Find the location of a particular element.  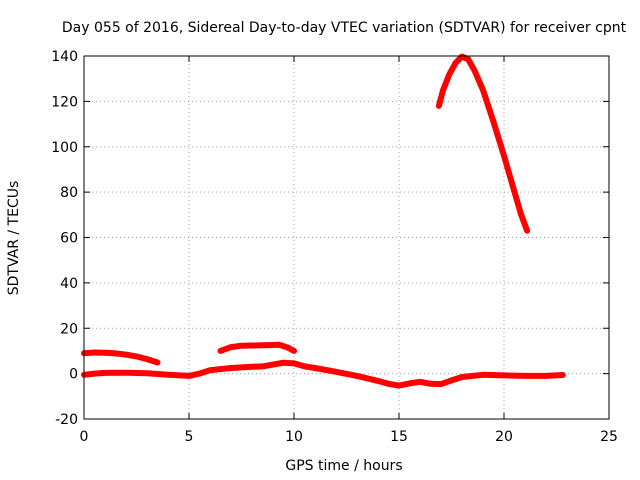

x-tick-label: 5 is located at coordinates (189, 437).